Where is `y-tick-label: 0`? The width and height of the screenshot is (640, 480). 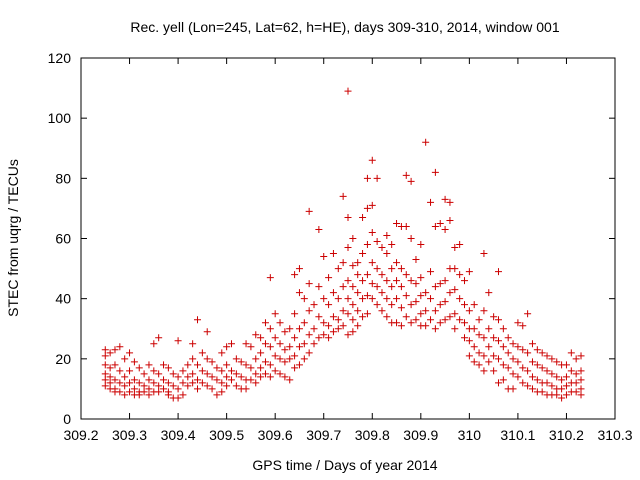 y-tick-label: 0 is located at coordinates (67, 419).